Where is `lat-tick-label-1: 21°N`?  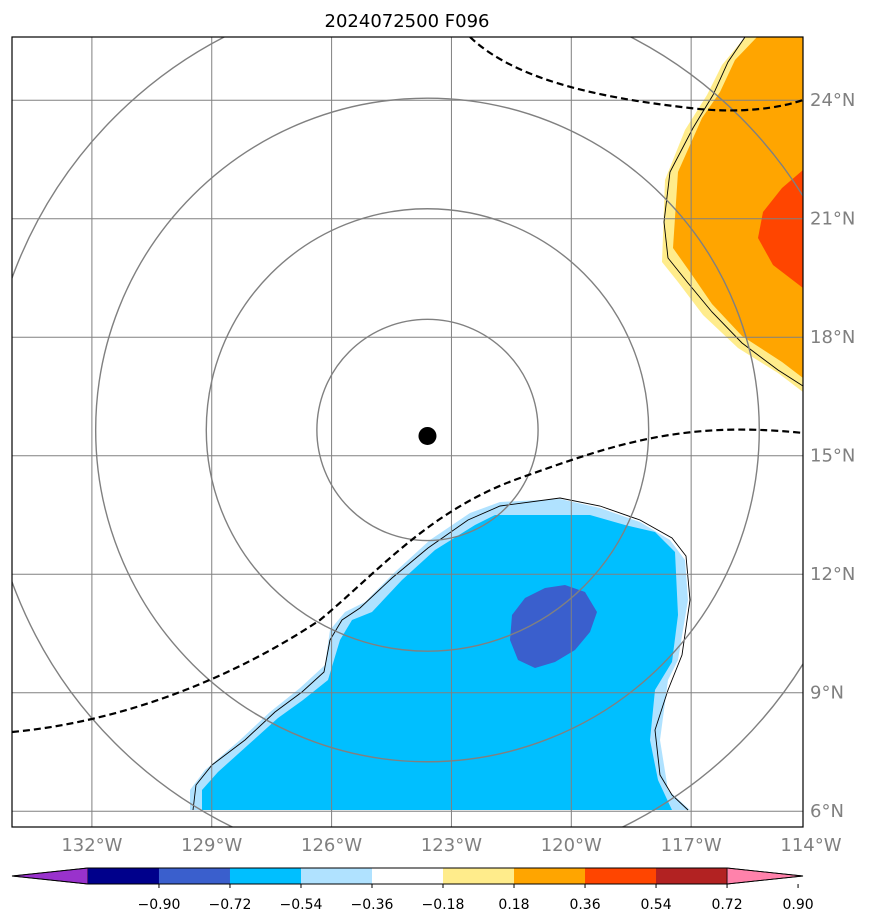 lat-tick-label-1: 21°N is located at coordinates (832, 219).